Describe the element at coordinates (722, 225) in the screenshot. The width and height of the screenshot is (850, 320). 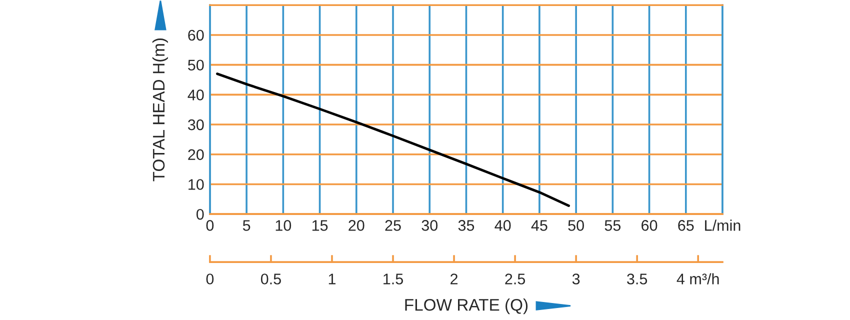
I see `x-tick-label: L/min` at that location.